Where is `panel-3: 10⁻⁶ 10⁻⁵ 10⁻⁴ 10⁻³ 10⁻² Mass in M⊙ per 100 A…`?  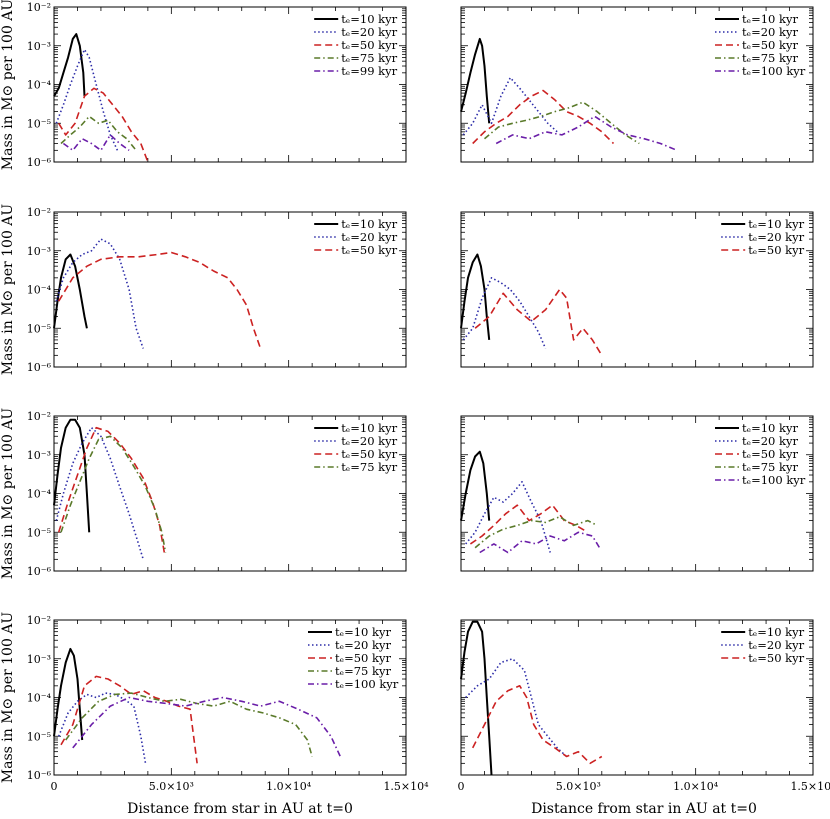 panel-3: 10⁻⁶ 10⁻⁵ 10⁻⁴ 10⁻³ 10⁻² Mass in M⊙ per 100 A… is located at coordinates (203, 290).